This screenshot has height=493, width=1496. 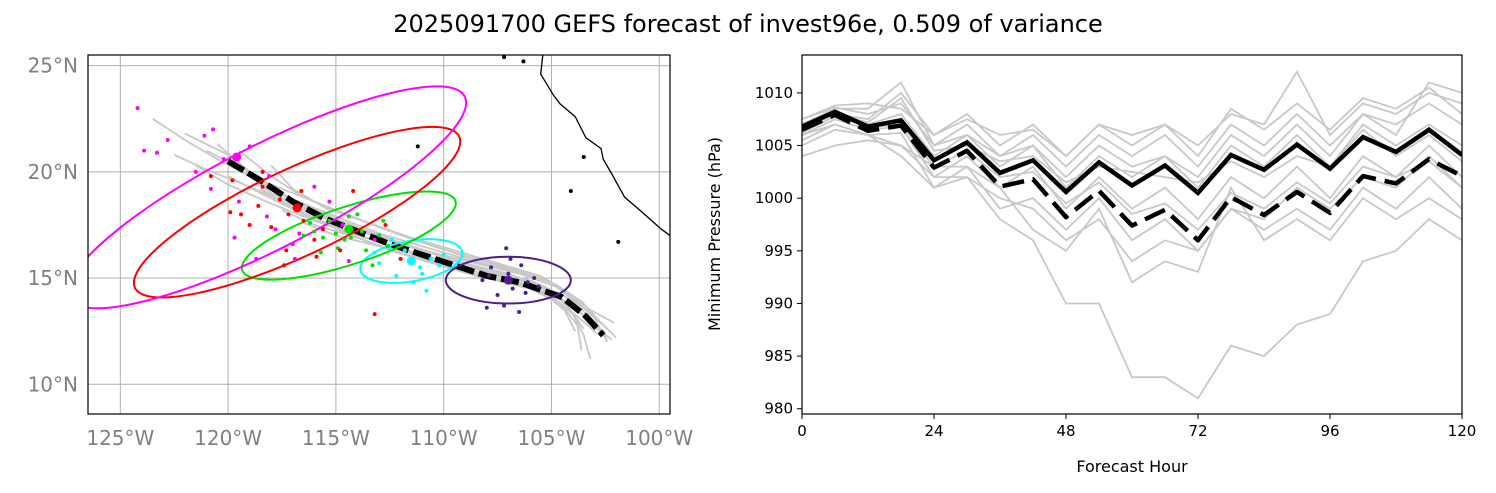 I want to click on uncertainty-ellipse, so click(x=278, y=197).